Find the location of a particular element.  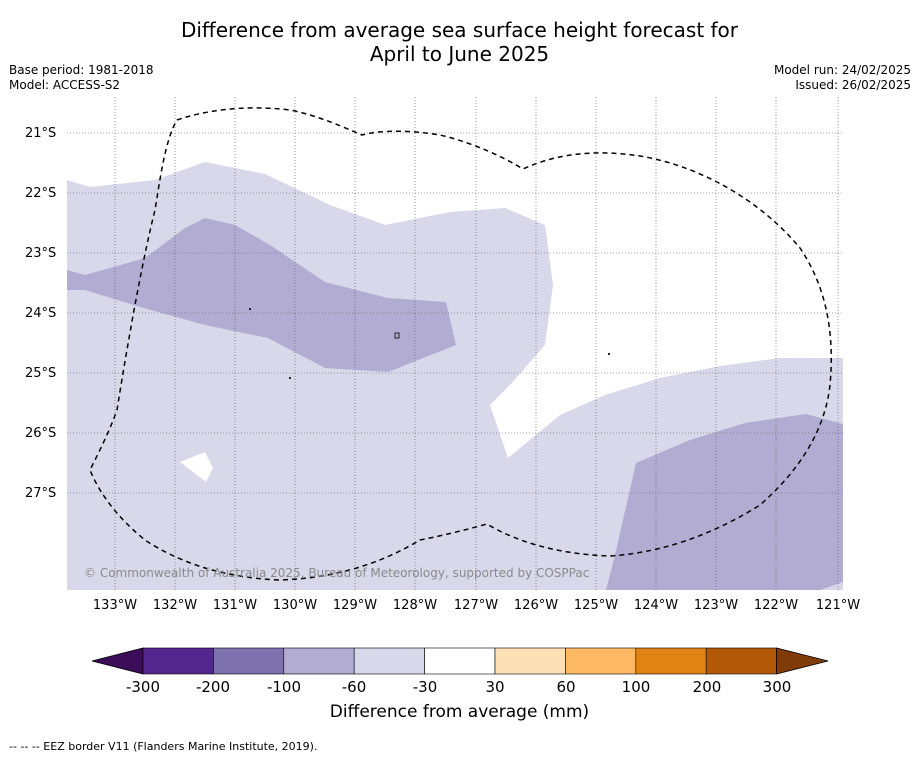

cb-tick-neg200: -200 is located at coordinates (213, 687).